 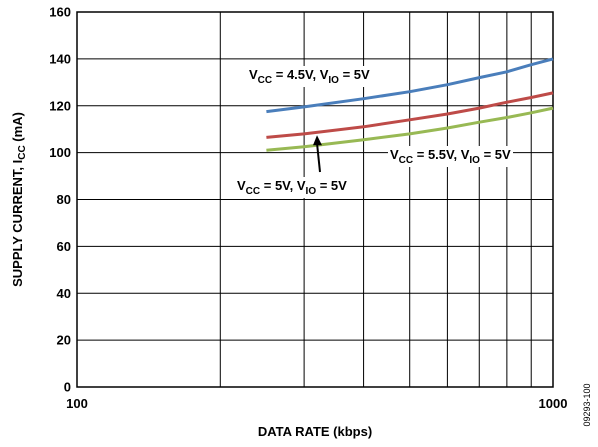 What do you see at coordinates (77, 403) in the screenshot?
I see `x-tick-label: 100` at bounding box center [77, 403].